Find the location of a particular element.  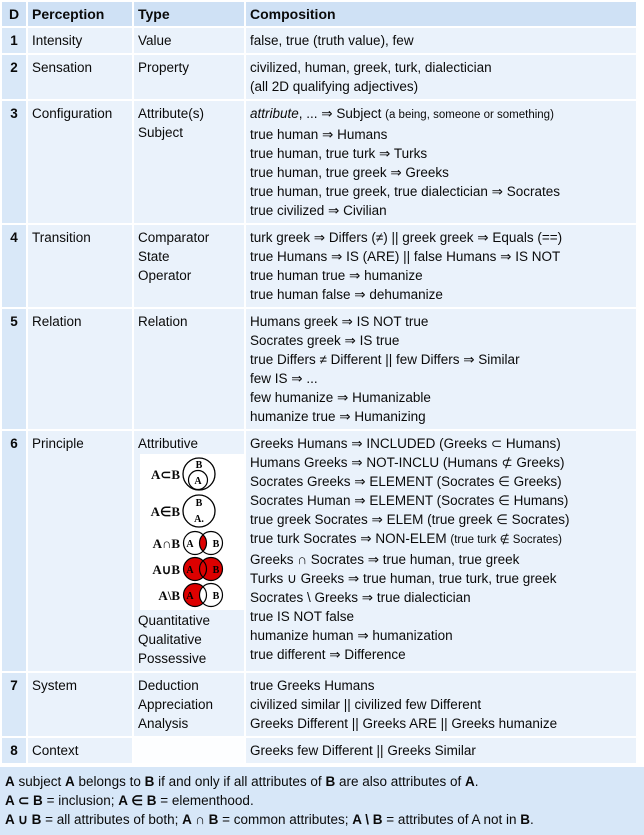

composition-line: Greeks few Different || Greeks Similar is located at coordinates (441, 750).